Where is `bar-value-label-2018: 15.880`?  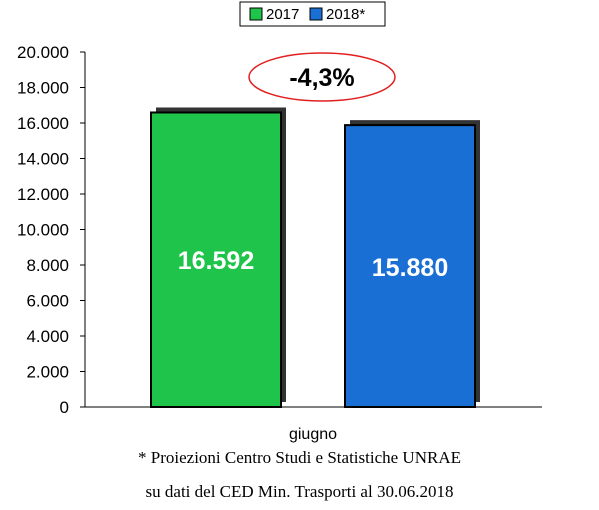
bar-value-label-2018: 15.880 is located at coordinates (410, 268).